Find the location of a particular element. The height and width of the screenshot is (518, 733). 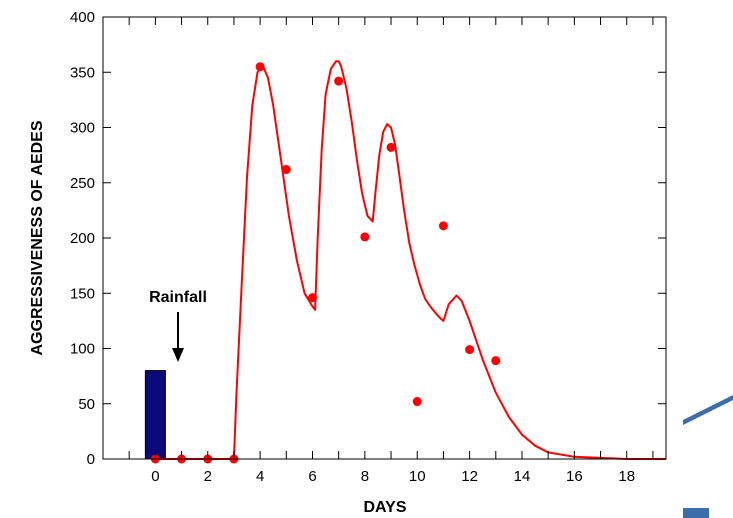

y-tick-label: 200 is located at coordinates (82, 238).